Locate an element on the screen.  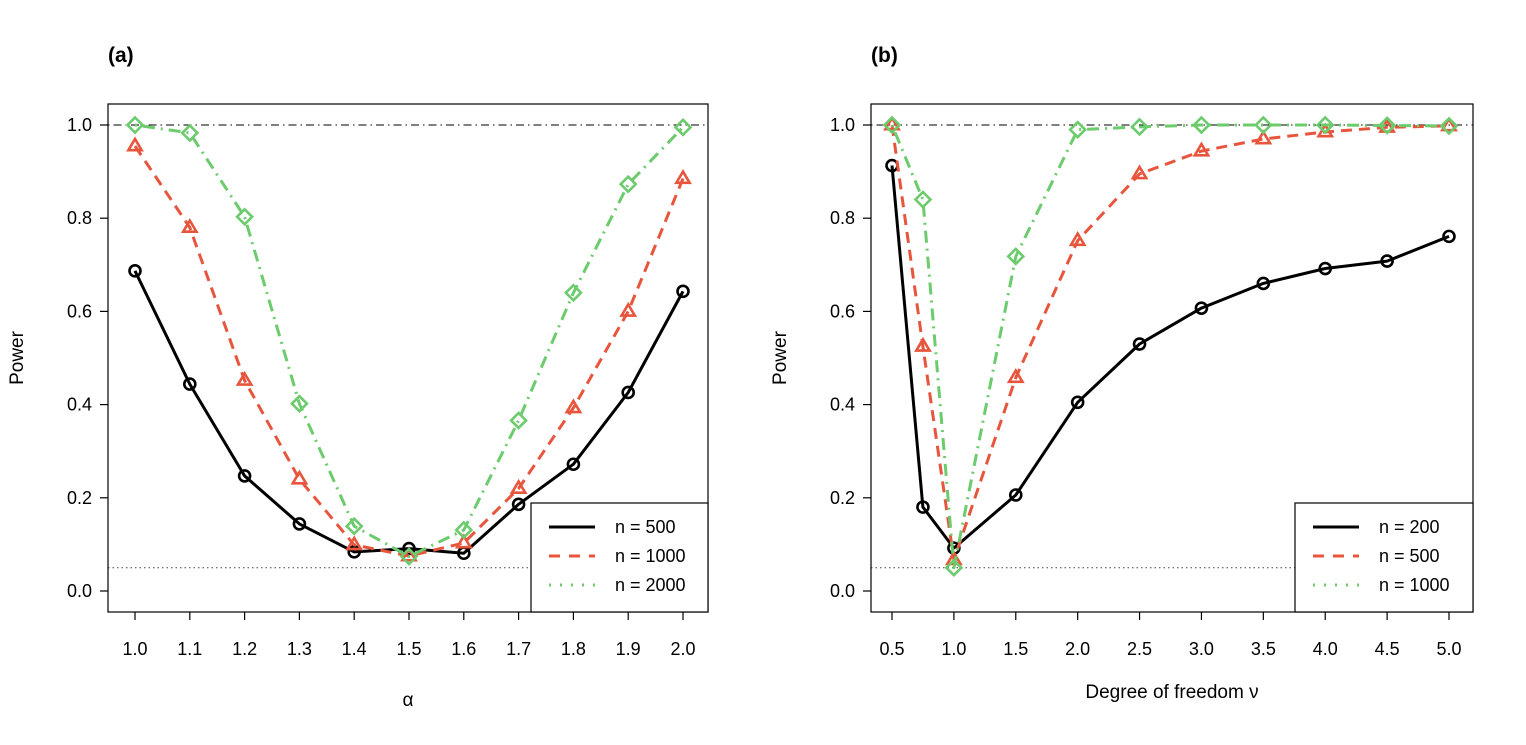
panel-a-x-tick-label-2: 1.2 is located at coordinates (244, 649).